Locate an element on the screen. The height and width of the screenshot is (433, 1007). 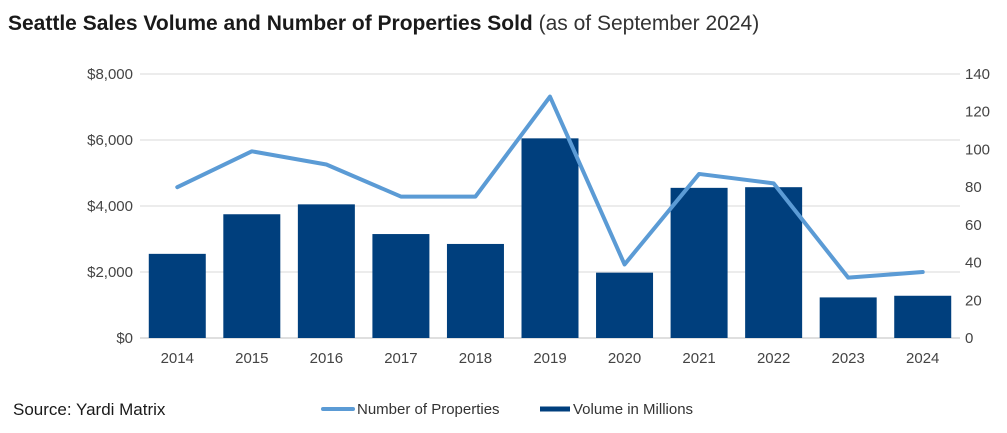
bar-2015 is located at coordinates (252, 276).